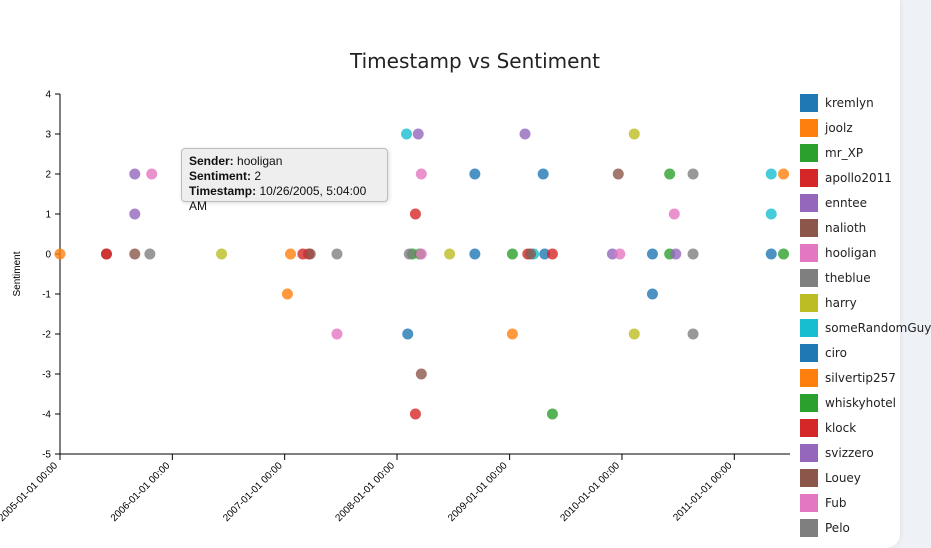 The image size is (931, 548). Describe the element at coordinates (851, 253) in the screenshot. I see `legend-label: hooligan` at that location.